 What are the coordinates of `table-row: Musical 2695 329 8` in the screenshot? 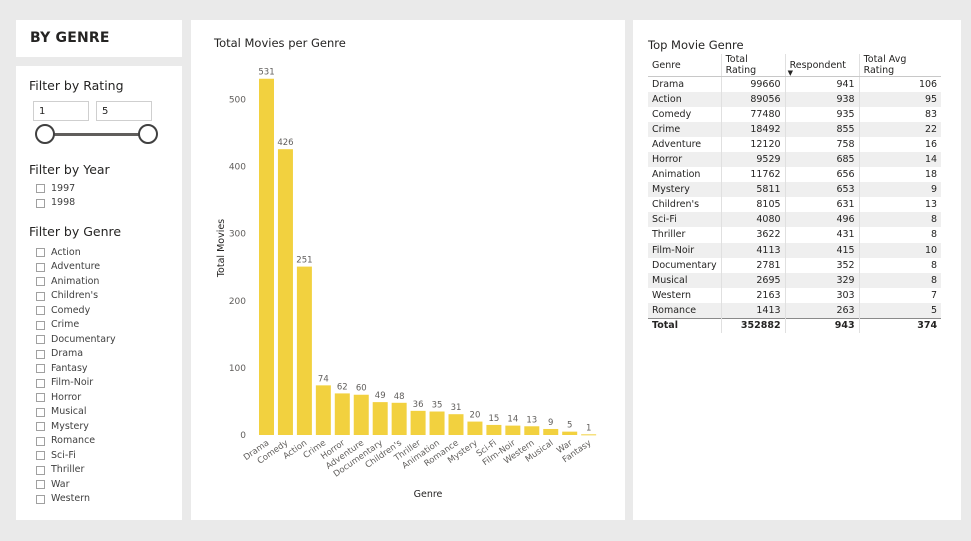 It's located at (795, 280).